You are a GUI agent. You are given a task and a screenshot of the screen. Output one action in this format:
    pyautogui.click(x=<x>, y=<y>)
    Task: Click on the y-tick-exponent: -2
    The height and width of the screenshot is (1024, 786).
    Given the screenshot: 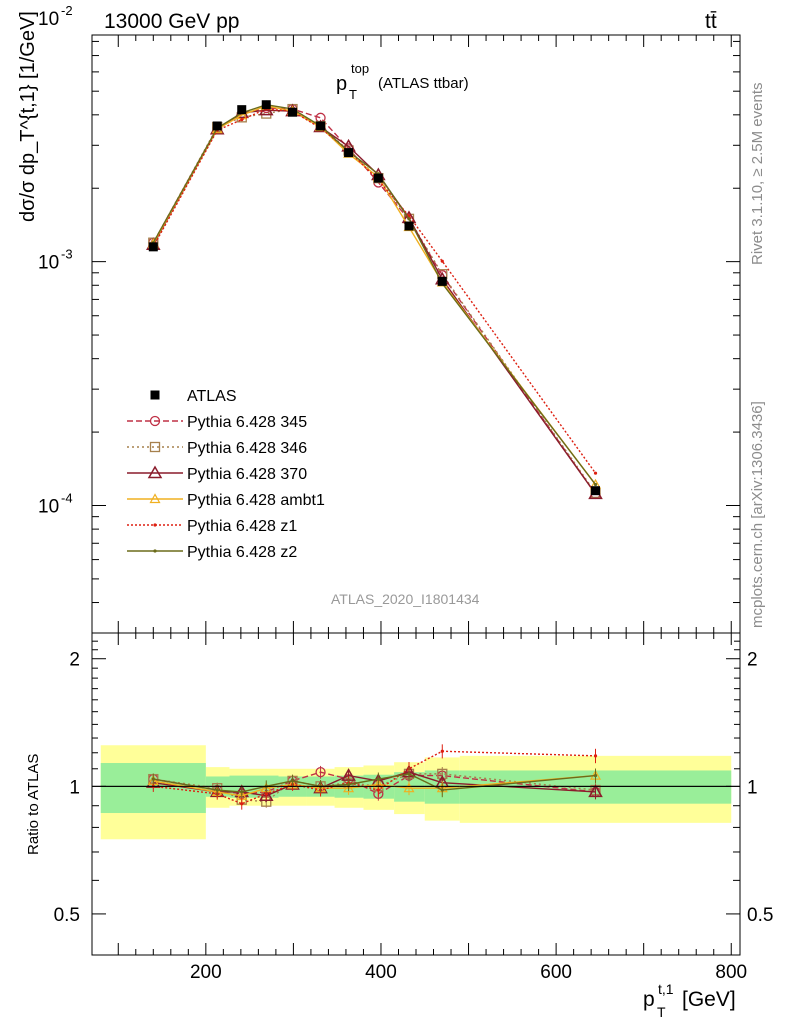 What is the action you would take?
    pyautogui.click(x=67, y=10)
    